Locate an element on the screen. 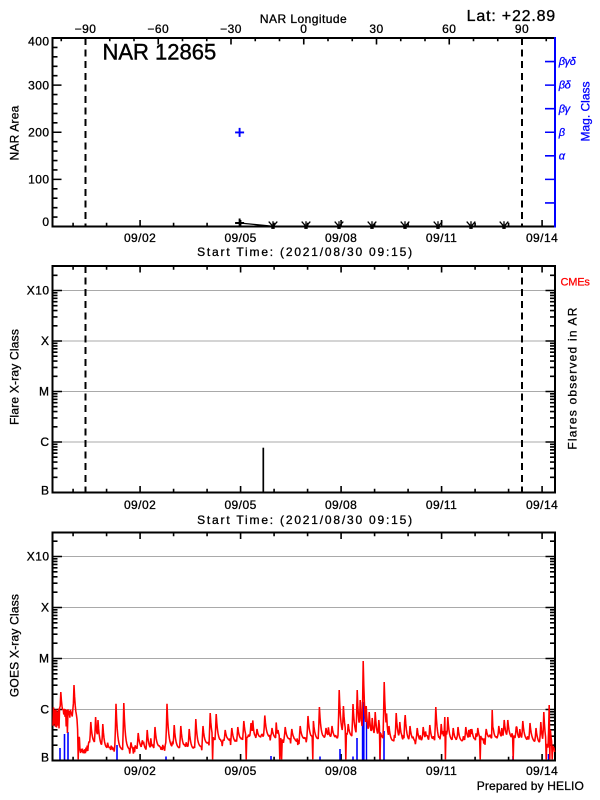  svg-text: 300 is located at coordinates (38, 86).